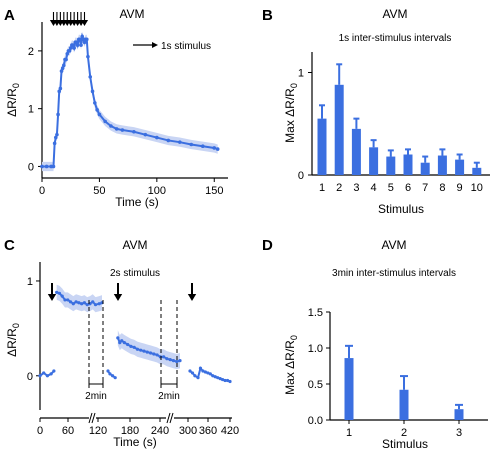 The height and width of the screenshot is (461, 500). Describe the element at coordinates (291, 113) in the screenshot. I see `panel-b-y-label: Max ΔR/R0` at that location.